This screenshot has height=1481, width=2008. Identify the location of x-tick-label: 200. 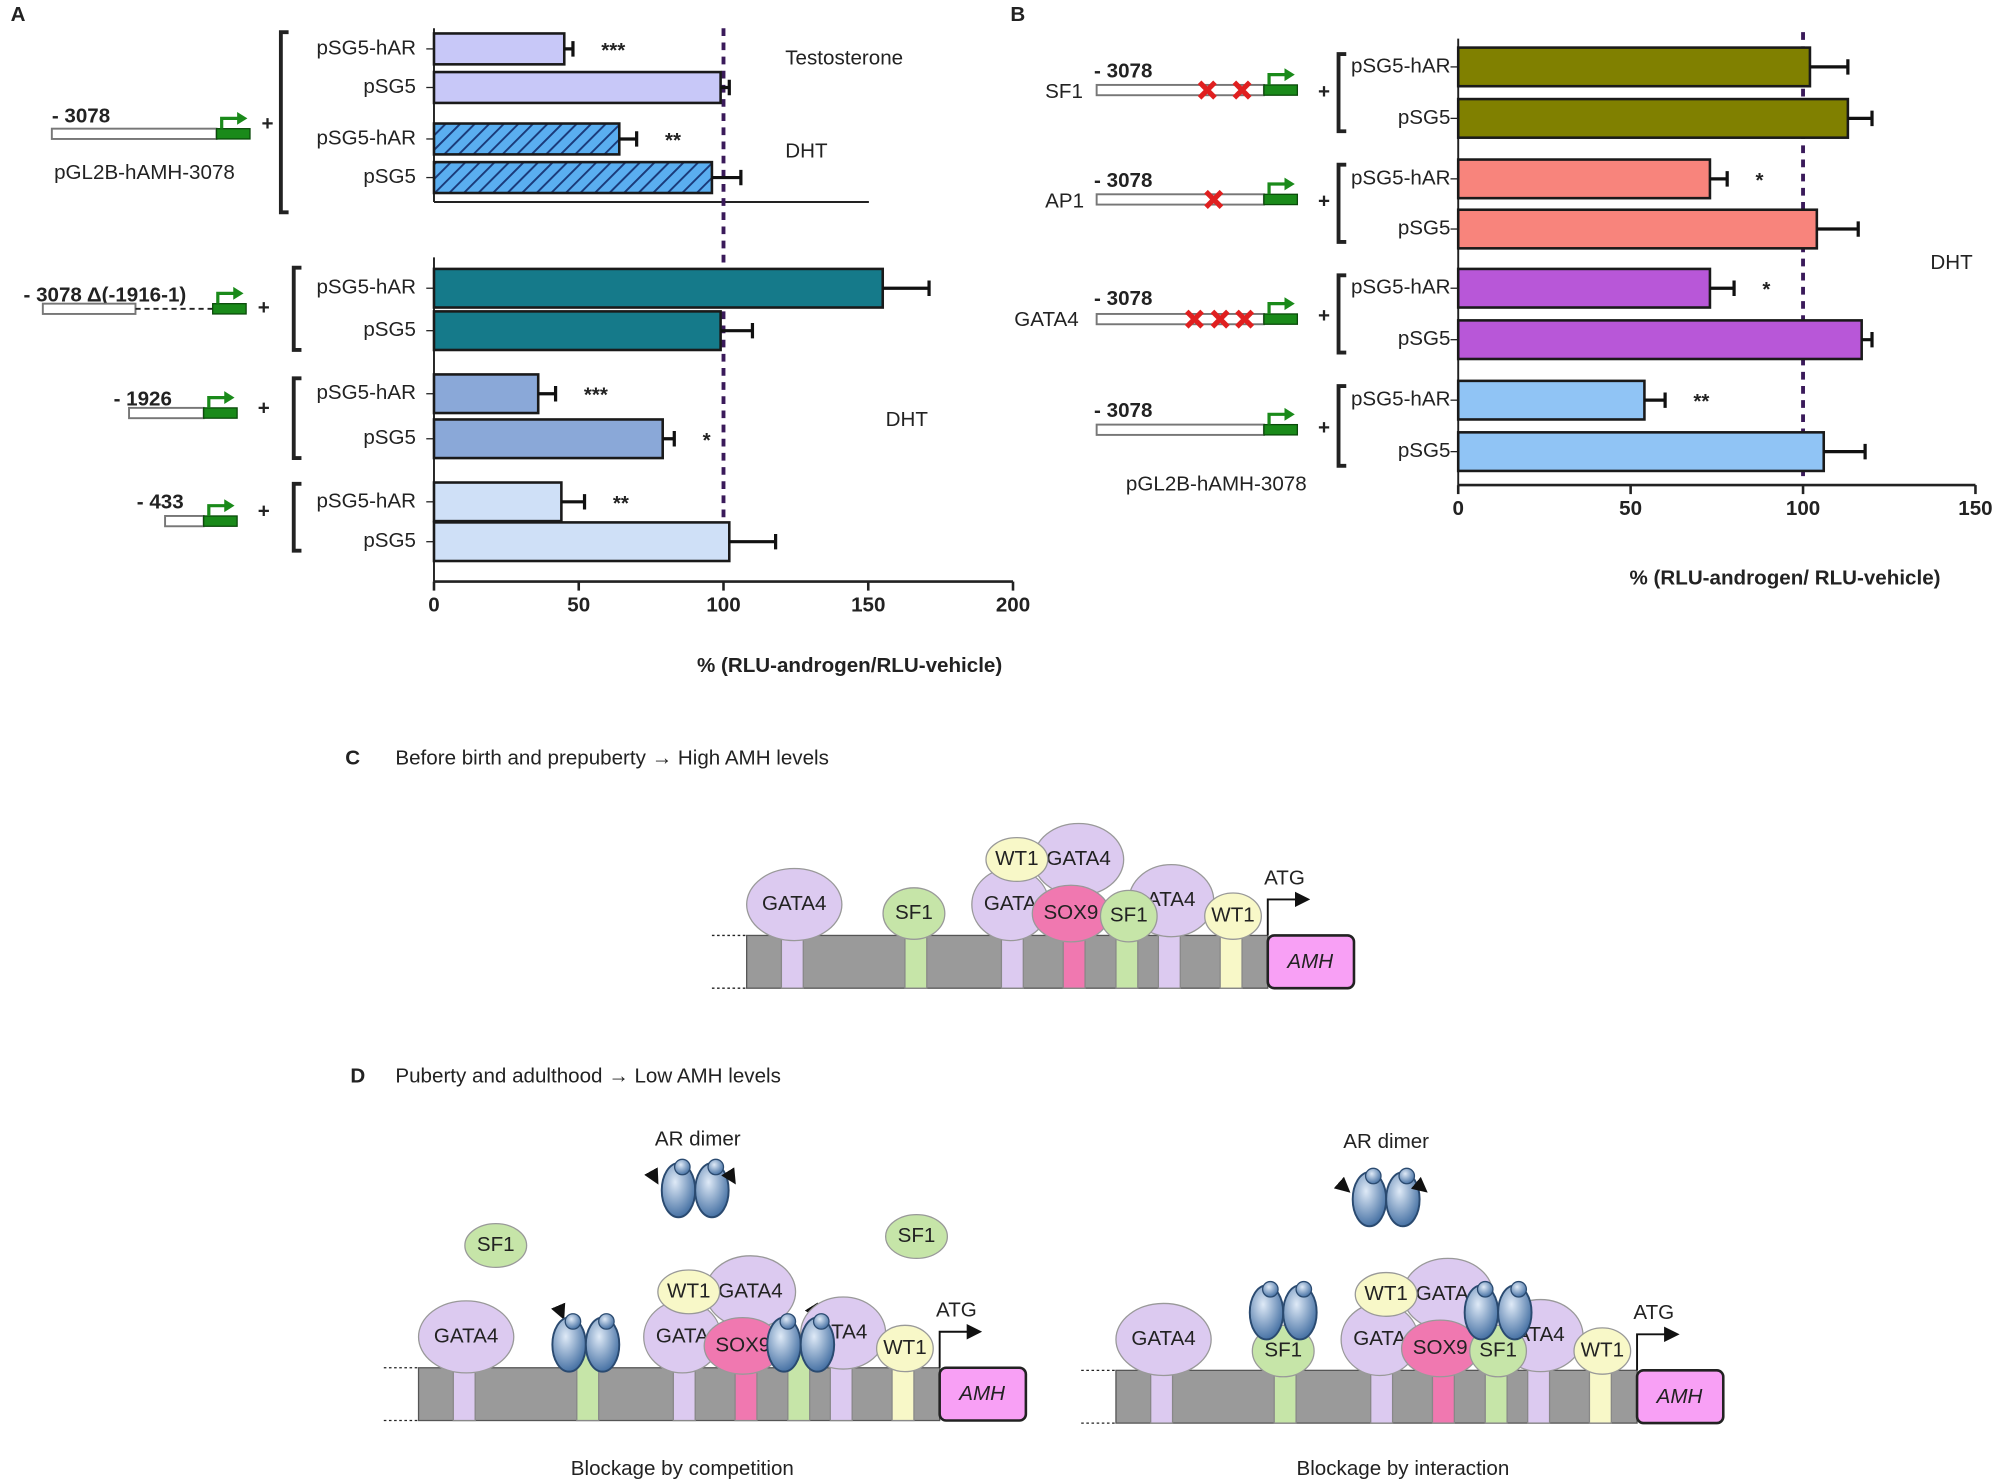
(1013, 604).